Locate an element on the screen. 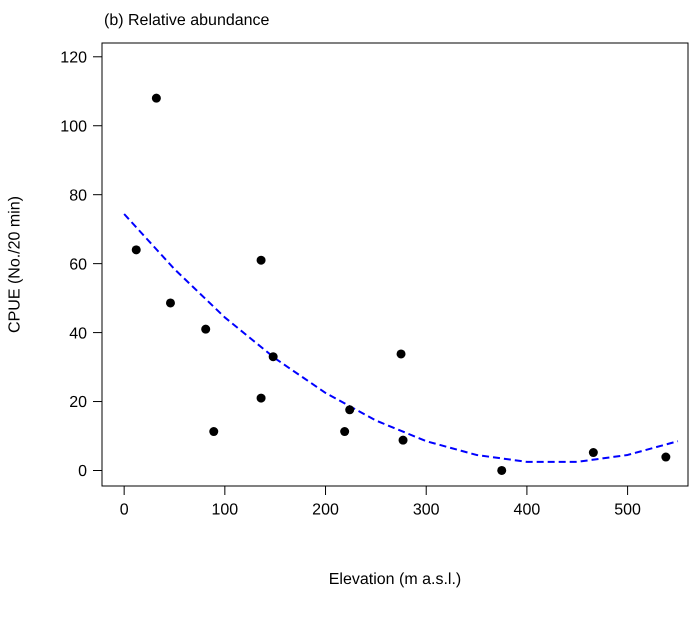 This screenshot has width=695, height=641. y-tick-label: 100 is located at coordinates (74, 127).